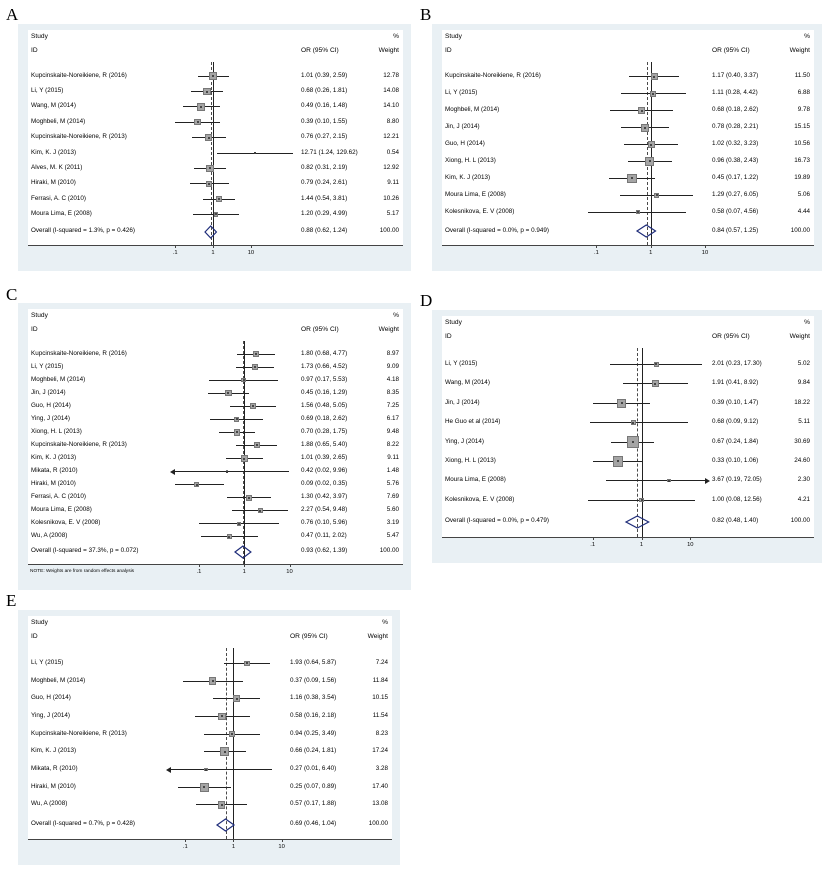 Image resolution: width=825 pixels, height=871 pixels. I want to click on or-ci-text: 0.96 (0.38, 2.43), so click(735, 160).